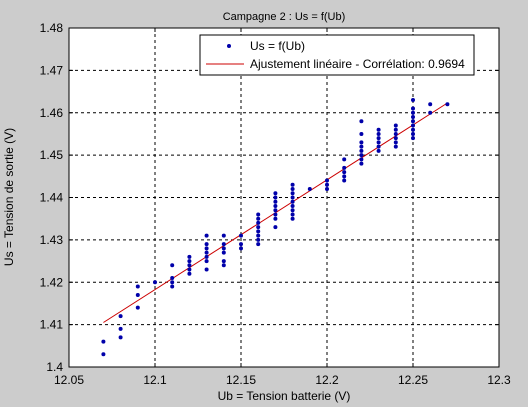 This screenshot has height=407, width=528. What do you see at coordinates (54, 367) in the screenshot?
I see `y-tick-label: 1.4` at bounding box center [54, 367].